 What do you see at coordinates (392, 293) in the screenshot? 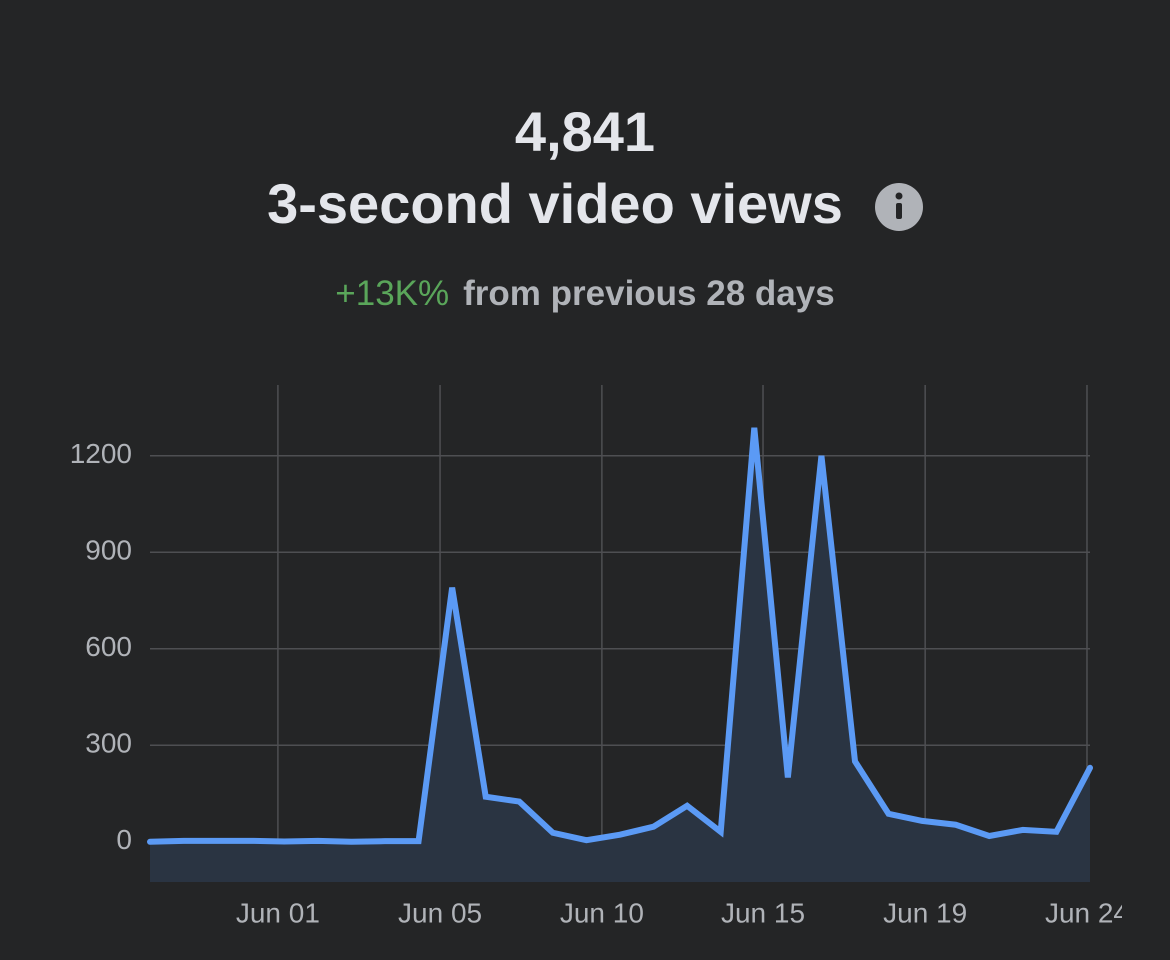
I see `change: +13K%` at bounding box center [392, 293].